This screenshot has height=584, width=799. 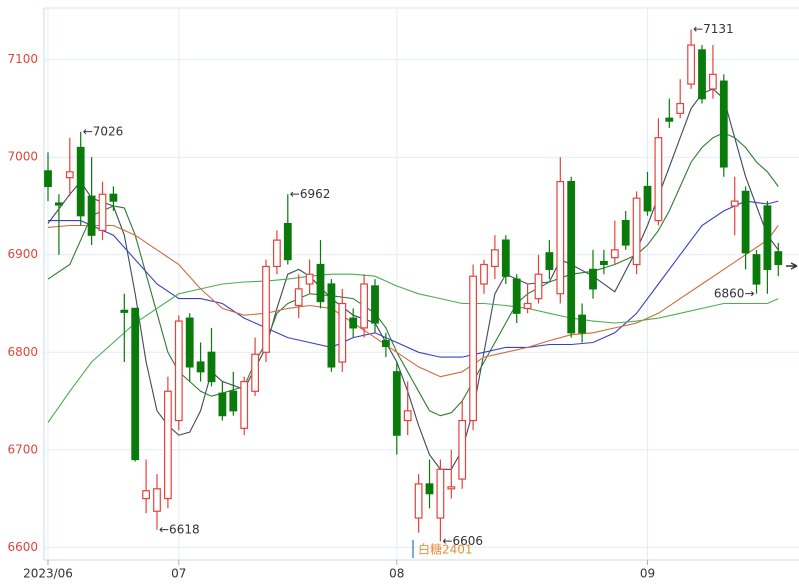 I want to click on annotation: ←6962, so click(x=310, y=194).